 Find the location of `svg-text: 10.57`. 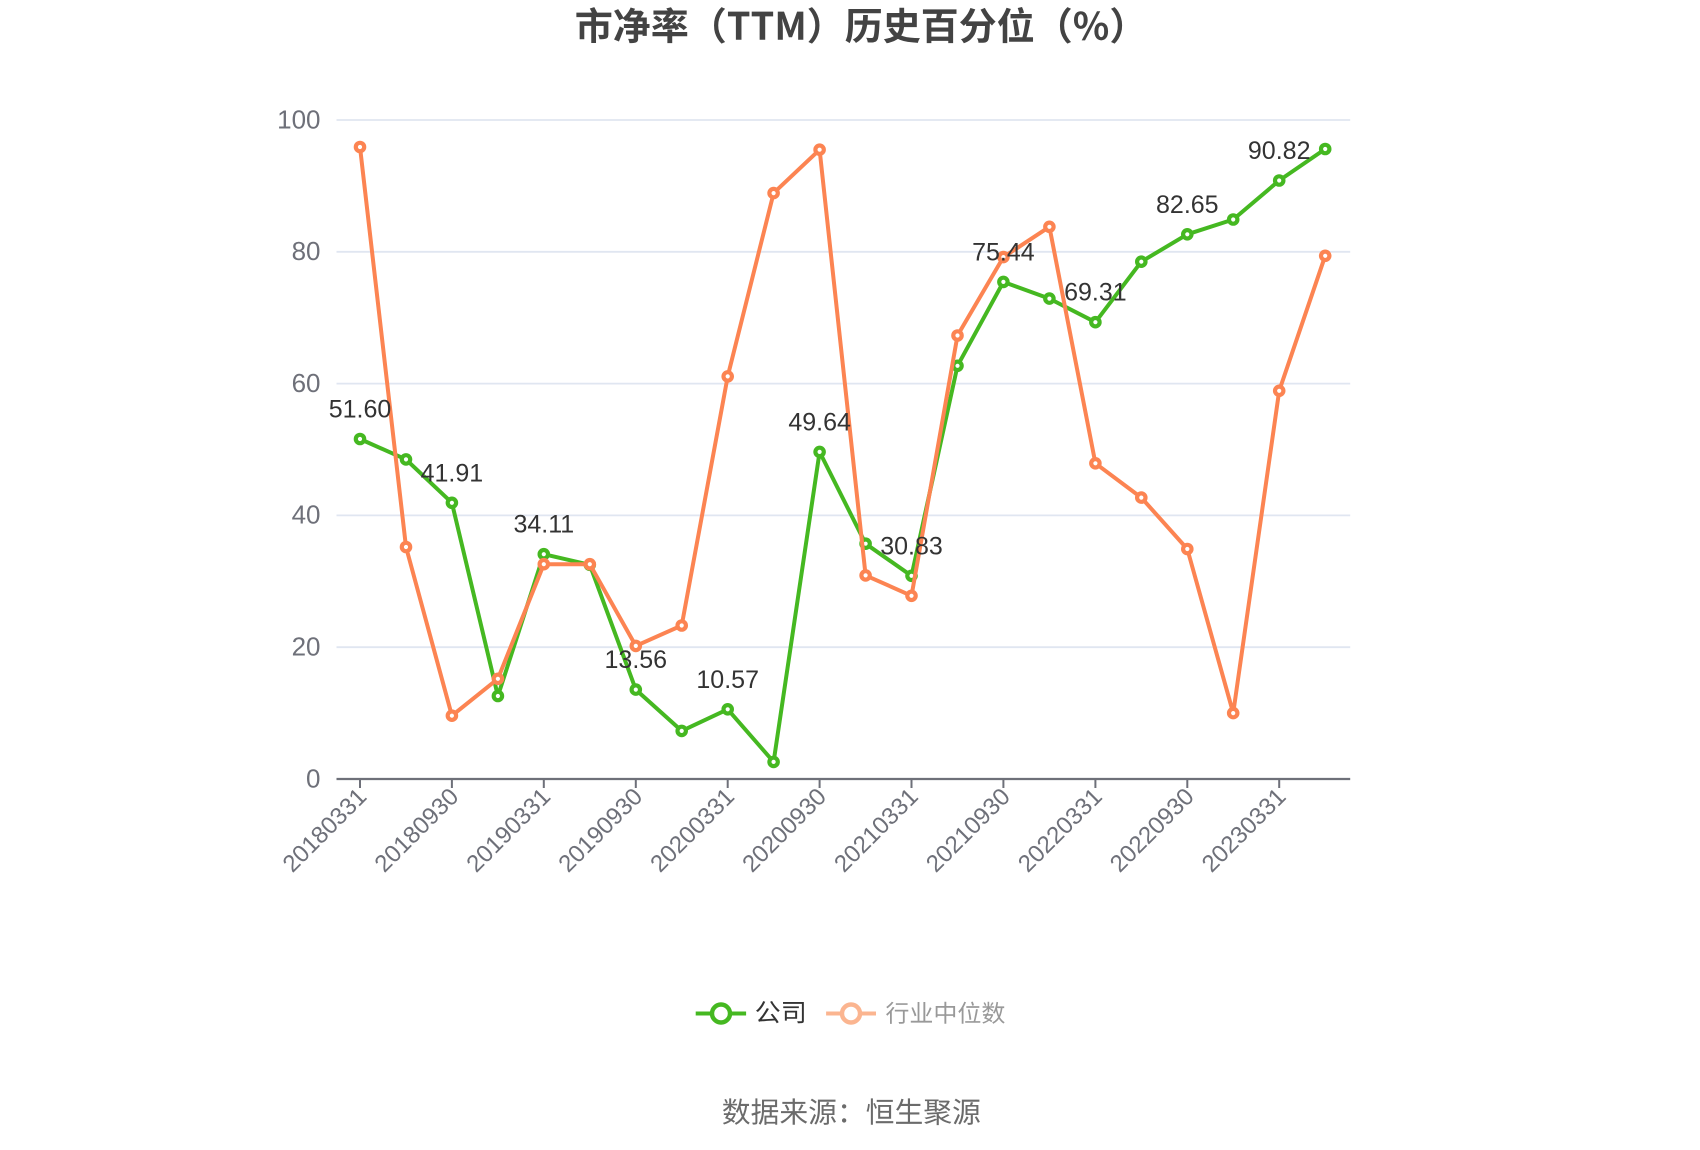

svg-text: 10.57 is located at coordinates (727, 680).